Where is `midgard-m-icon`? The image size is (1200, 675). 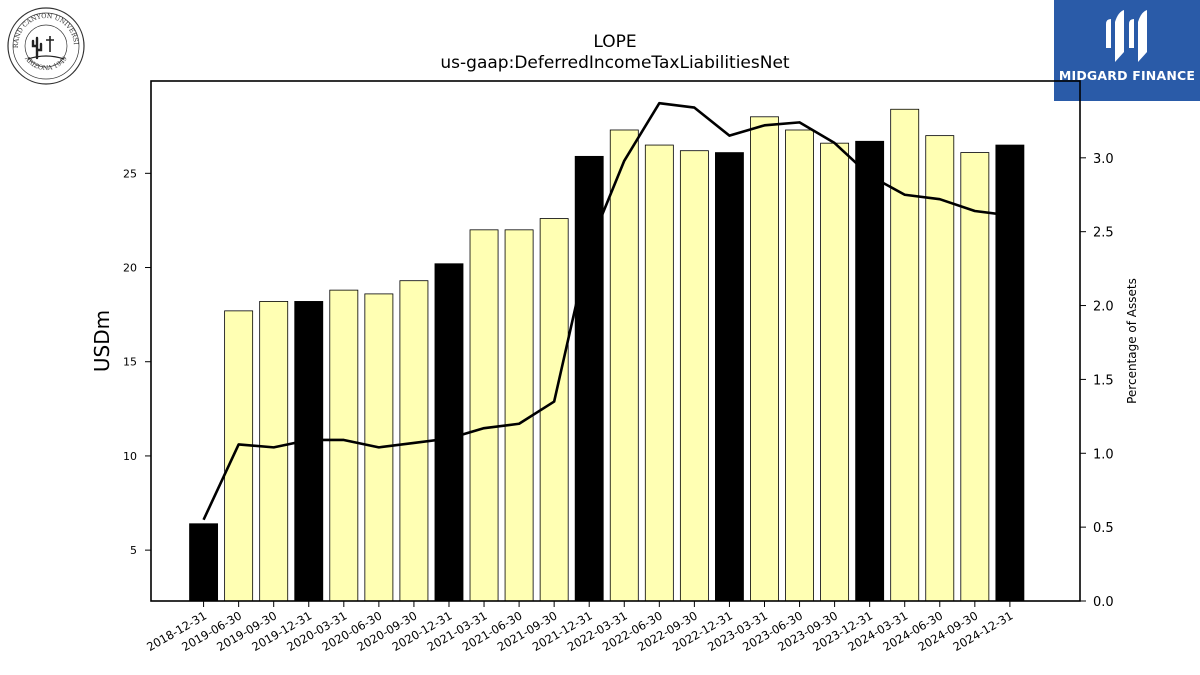 midgard-m-icon is located at coordinates (1126, 36).